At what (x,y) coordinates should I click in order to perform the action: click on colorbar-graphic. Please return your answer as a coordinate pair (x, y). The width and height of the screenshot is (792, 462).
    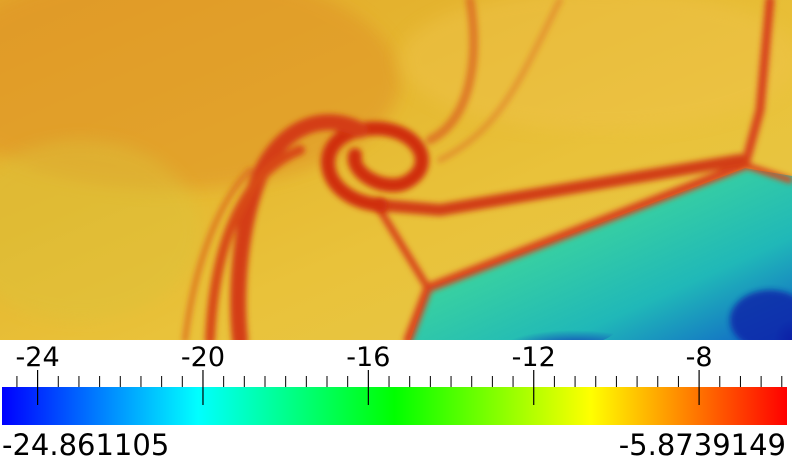
    Looking at the image, I should click on (394, 397).